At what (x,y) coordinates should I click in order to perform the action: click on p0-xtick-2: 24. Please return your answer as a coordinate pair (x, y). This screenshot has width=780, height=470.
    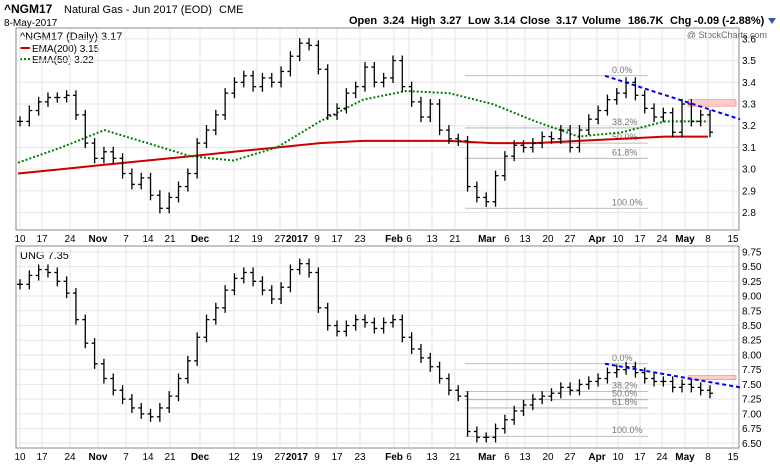
    Looking at the image, I should click on (70, 239).